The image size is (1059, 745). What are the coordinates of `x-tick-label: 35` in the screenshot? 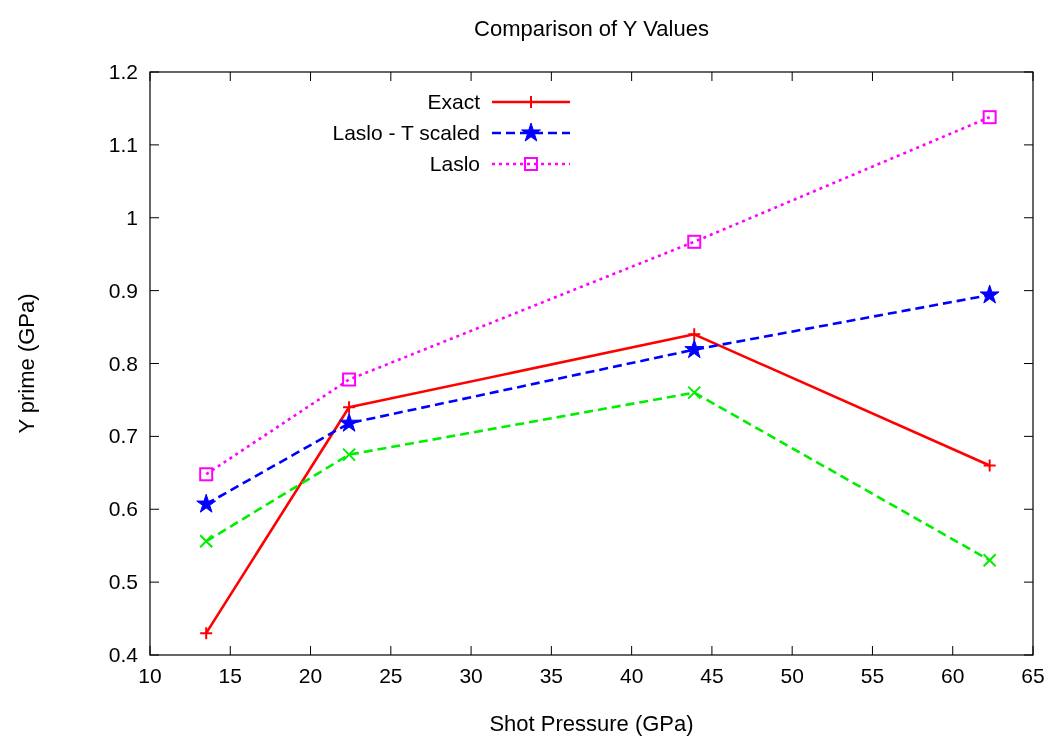 It's located at (551, 675).